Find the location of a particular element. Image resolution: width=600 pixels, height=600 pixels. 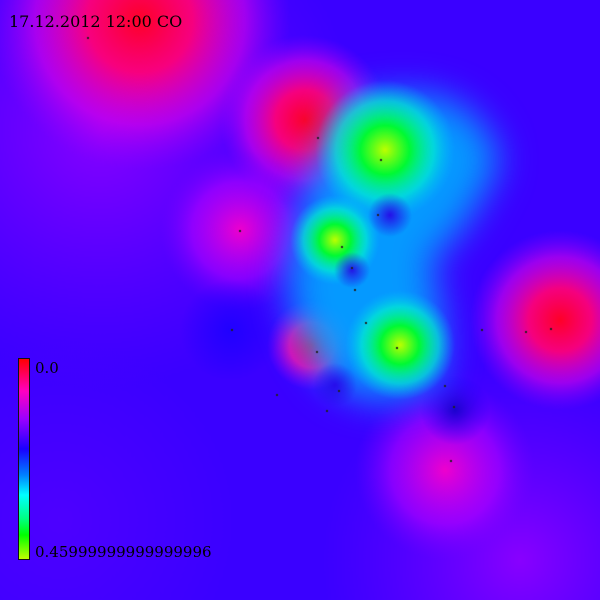

color-scale-bar is located at coordinates (24, 459).